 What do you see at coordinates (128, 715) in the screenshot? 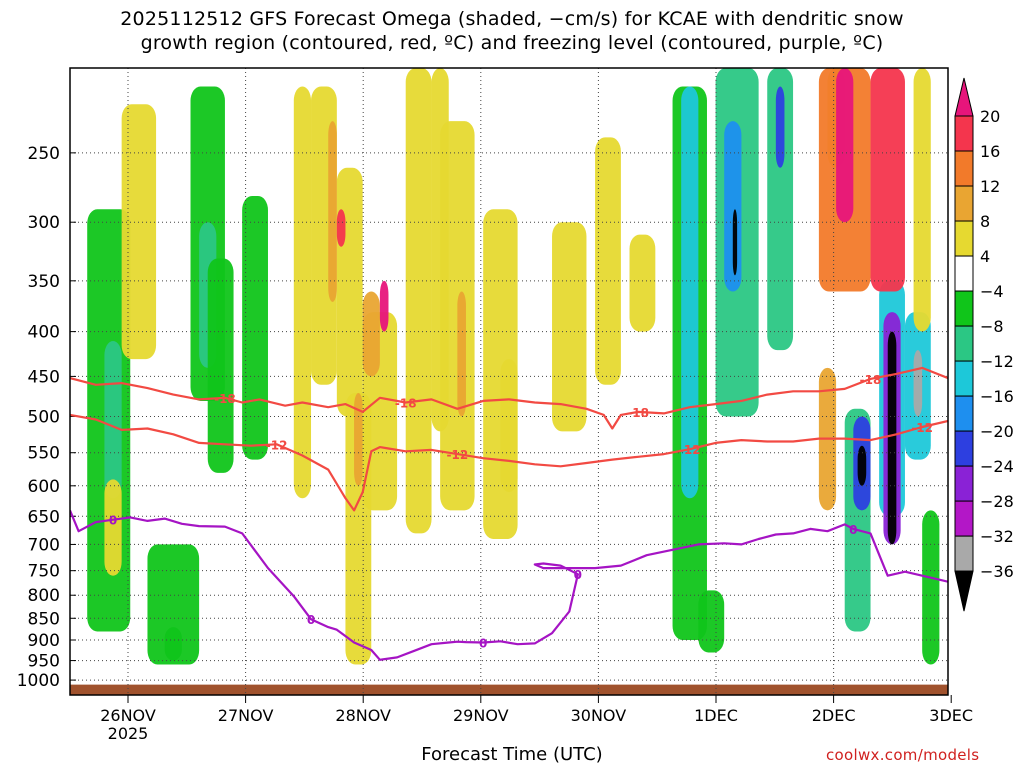
I see `x-tick-label: 26NOV` at bounding box center [128, 715].